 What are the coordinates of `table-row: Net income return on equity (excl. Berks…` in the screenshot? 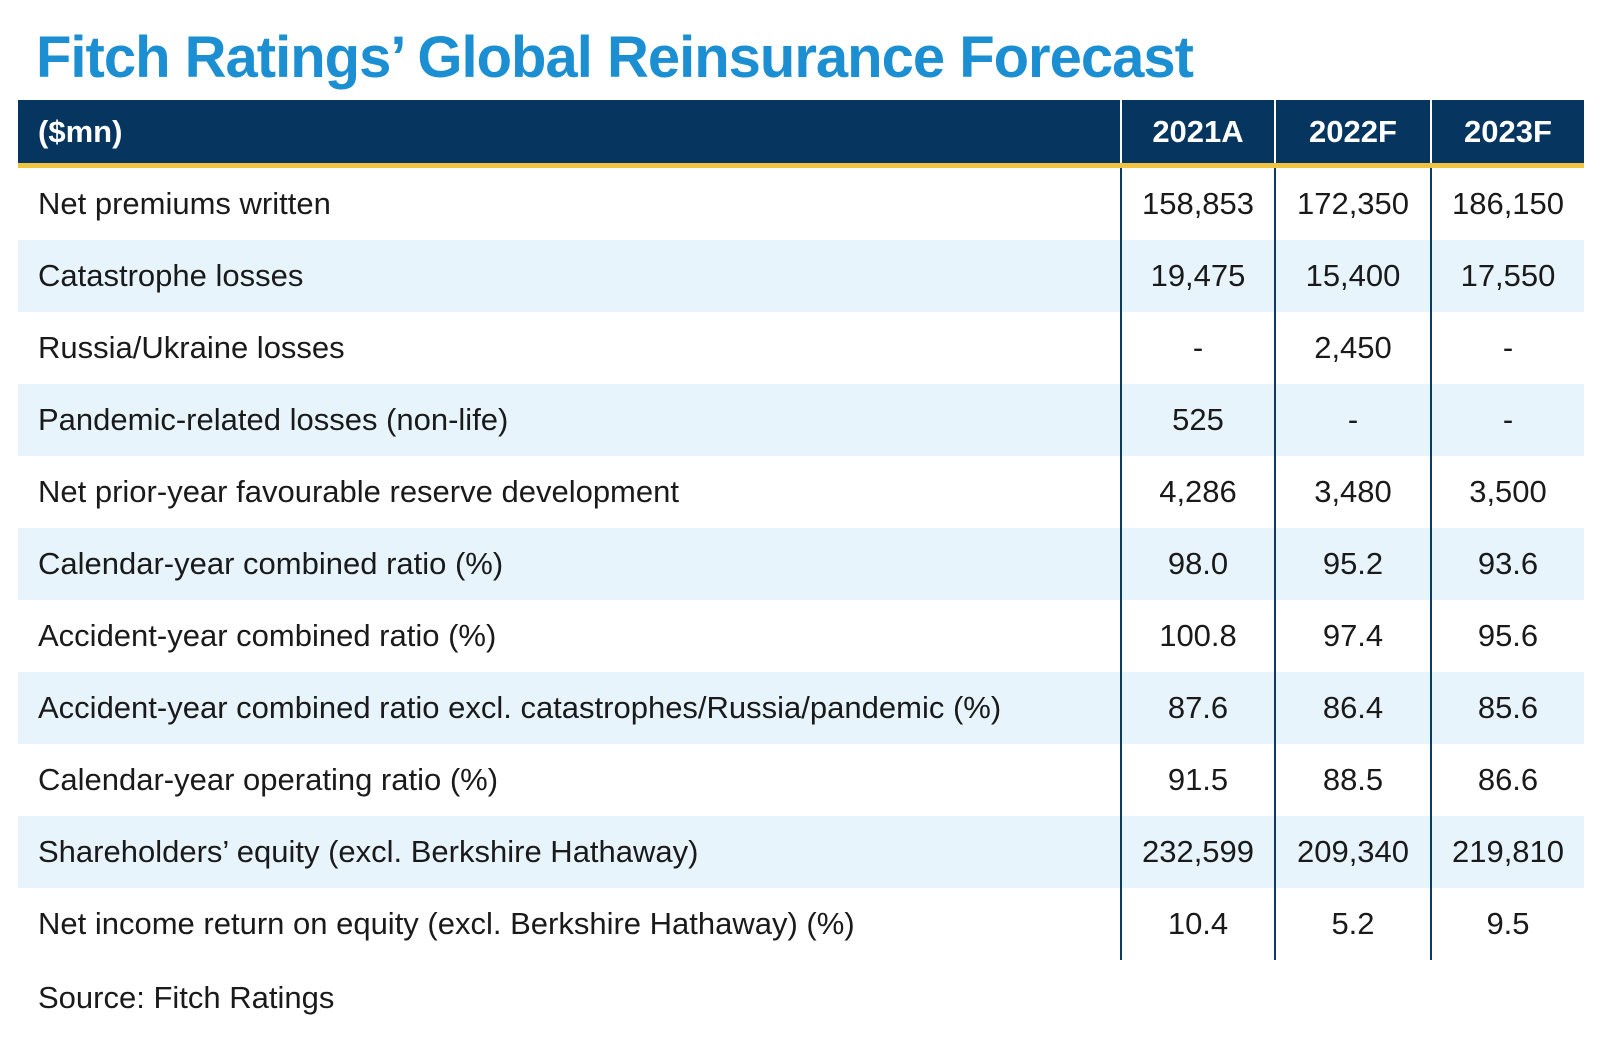 It's located at (801, 924).